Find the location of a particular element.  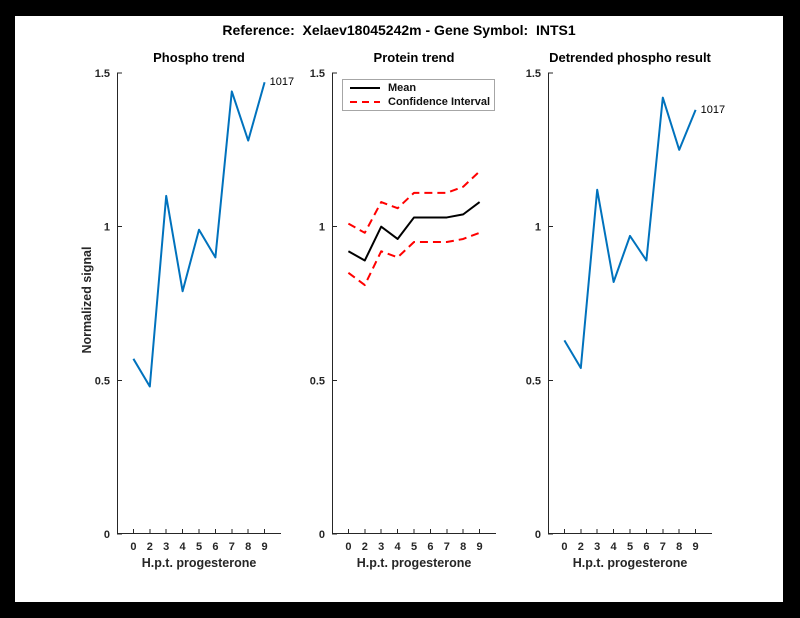

mean-line-swatch is located at coordinates (365, 88).